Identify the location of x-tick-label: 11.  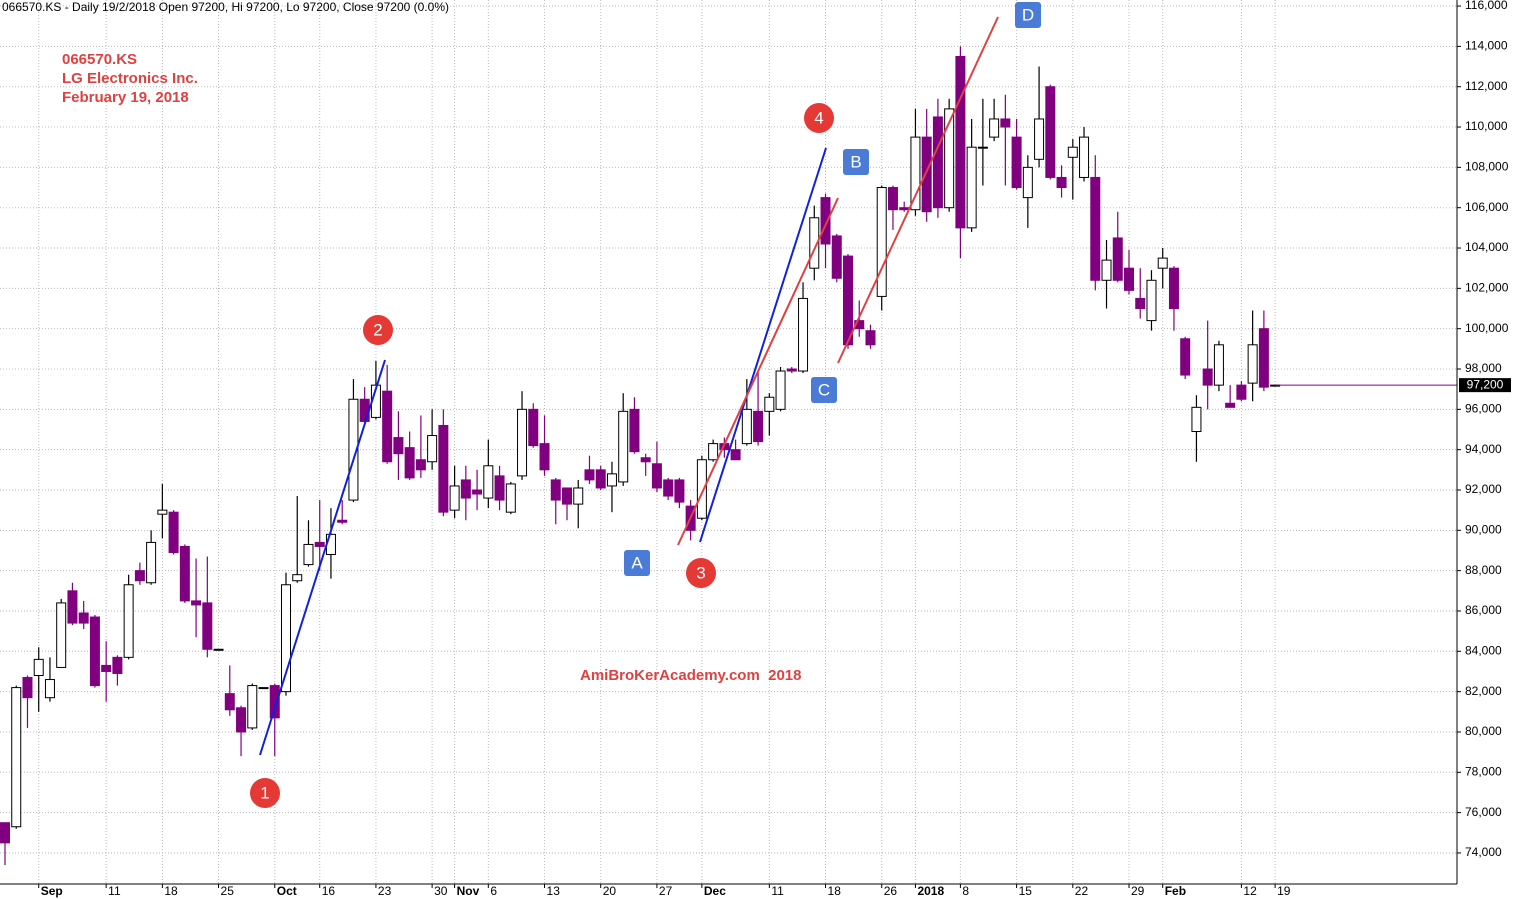
(777, 891).